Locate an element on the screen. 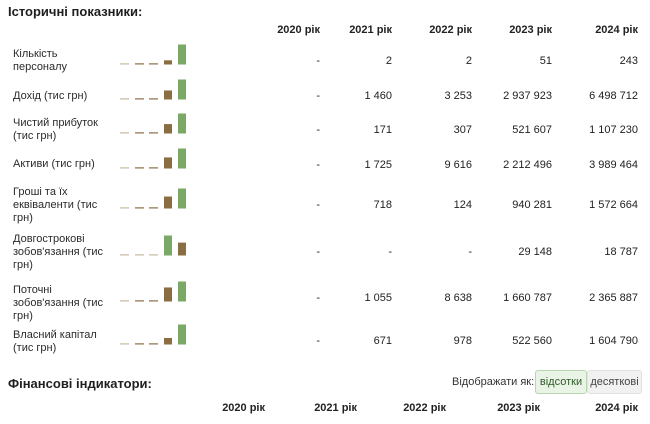 This screenshot has height=424, width=650. table-cell: 1 055 is located at coordinates (378, 298).